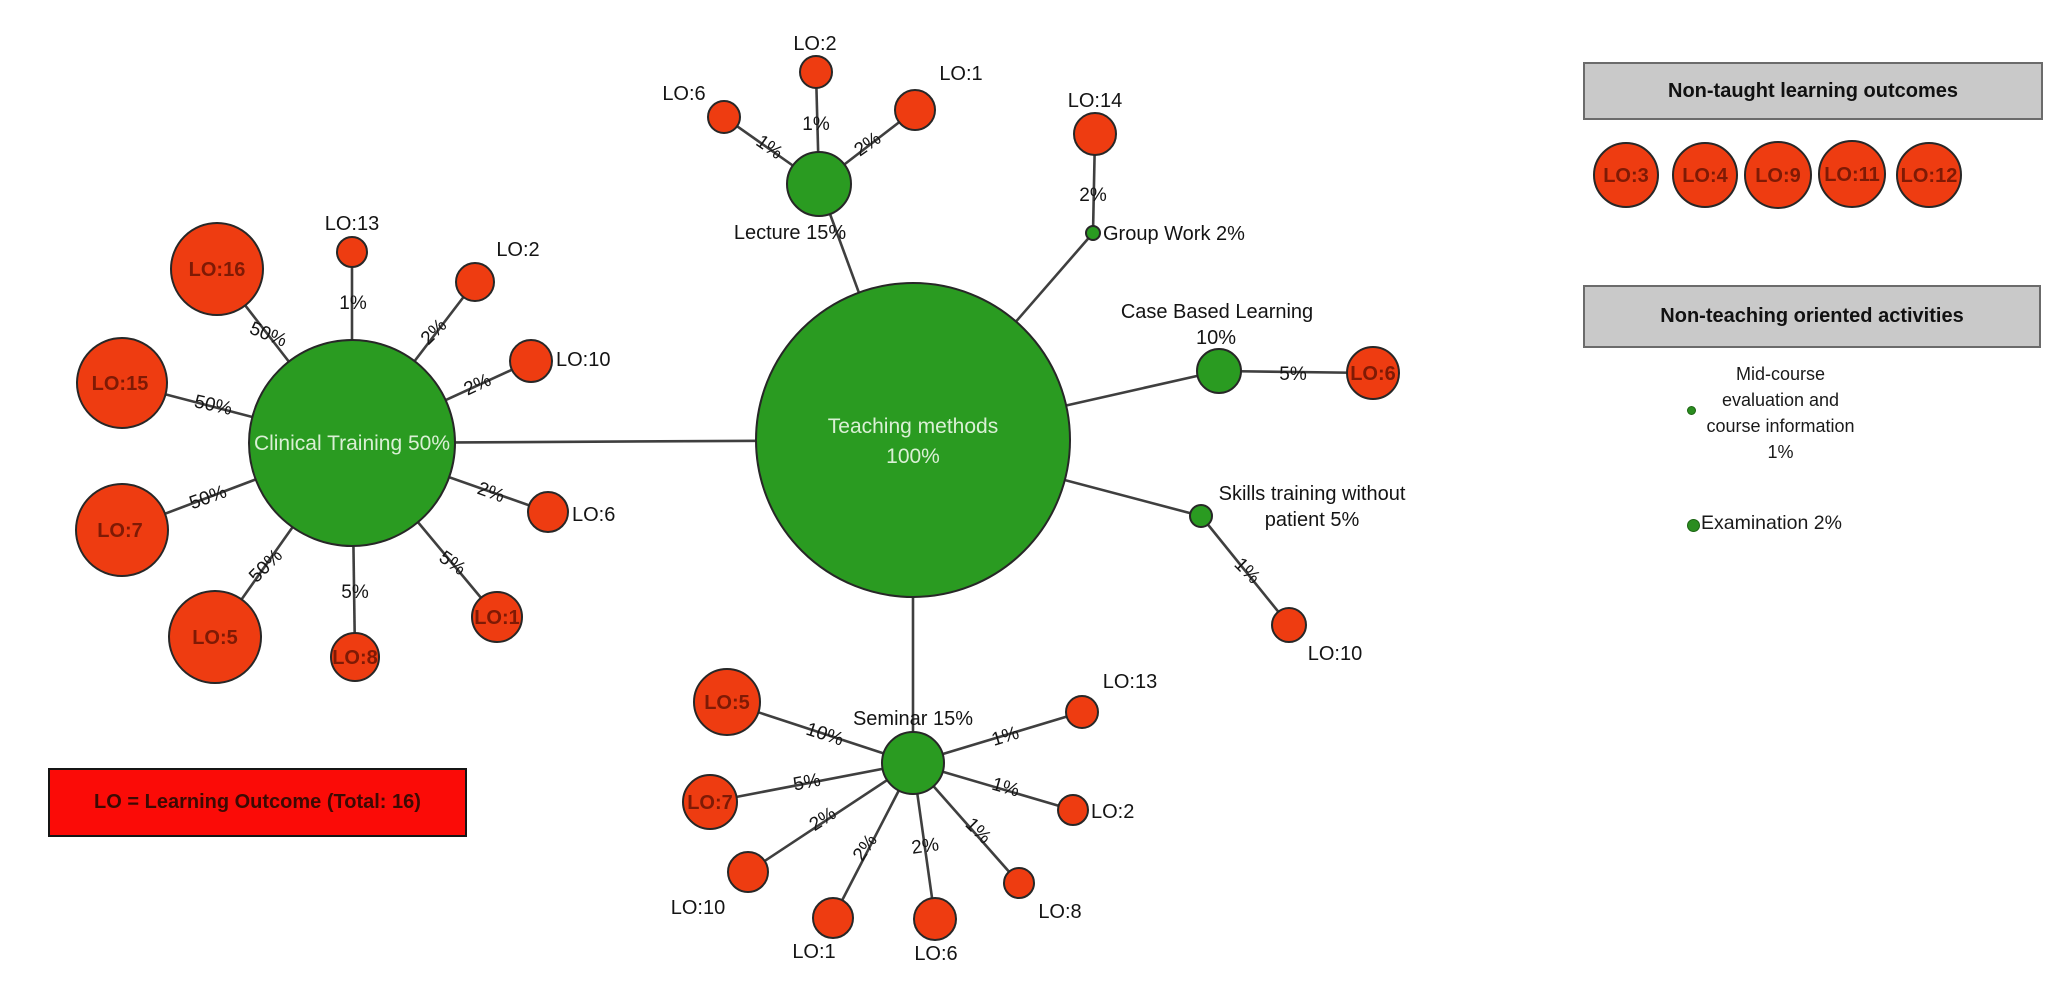 Image resolution: width=2059 pixels, height=1001 pixels. I want to click on node-teaching, so click(913, 440).